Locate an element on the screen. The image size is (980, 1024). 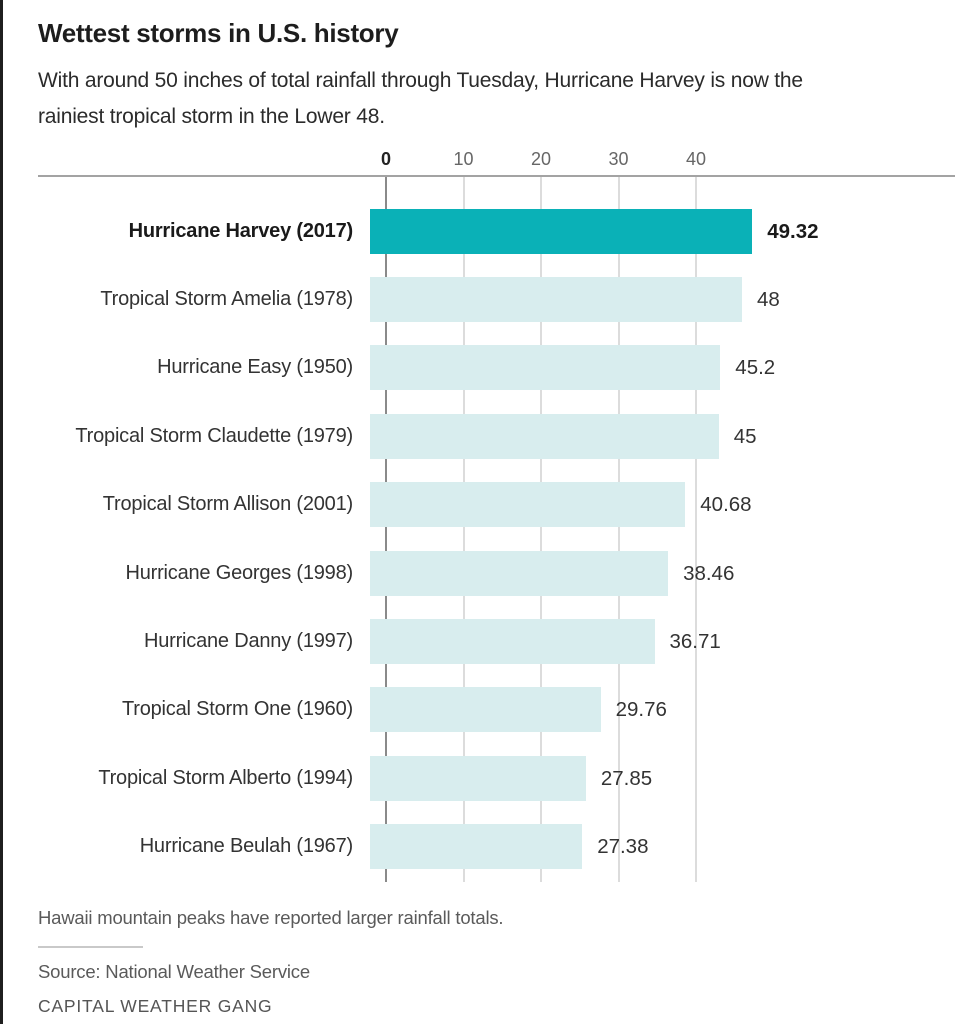
bar-row: Hurricane Easy (1950) 45.2 is located at coordinates (496, 368).